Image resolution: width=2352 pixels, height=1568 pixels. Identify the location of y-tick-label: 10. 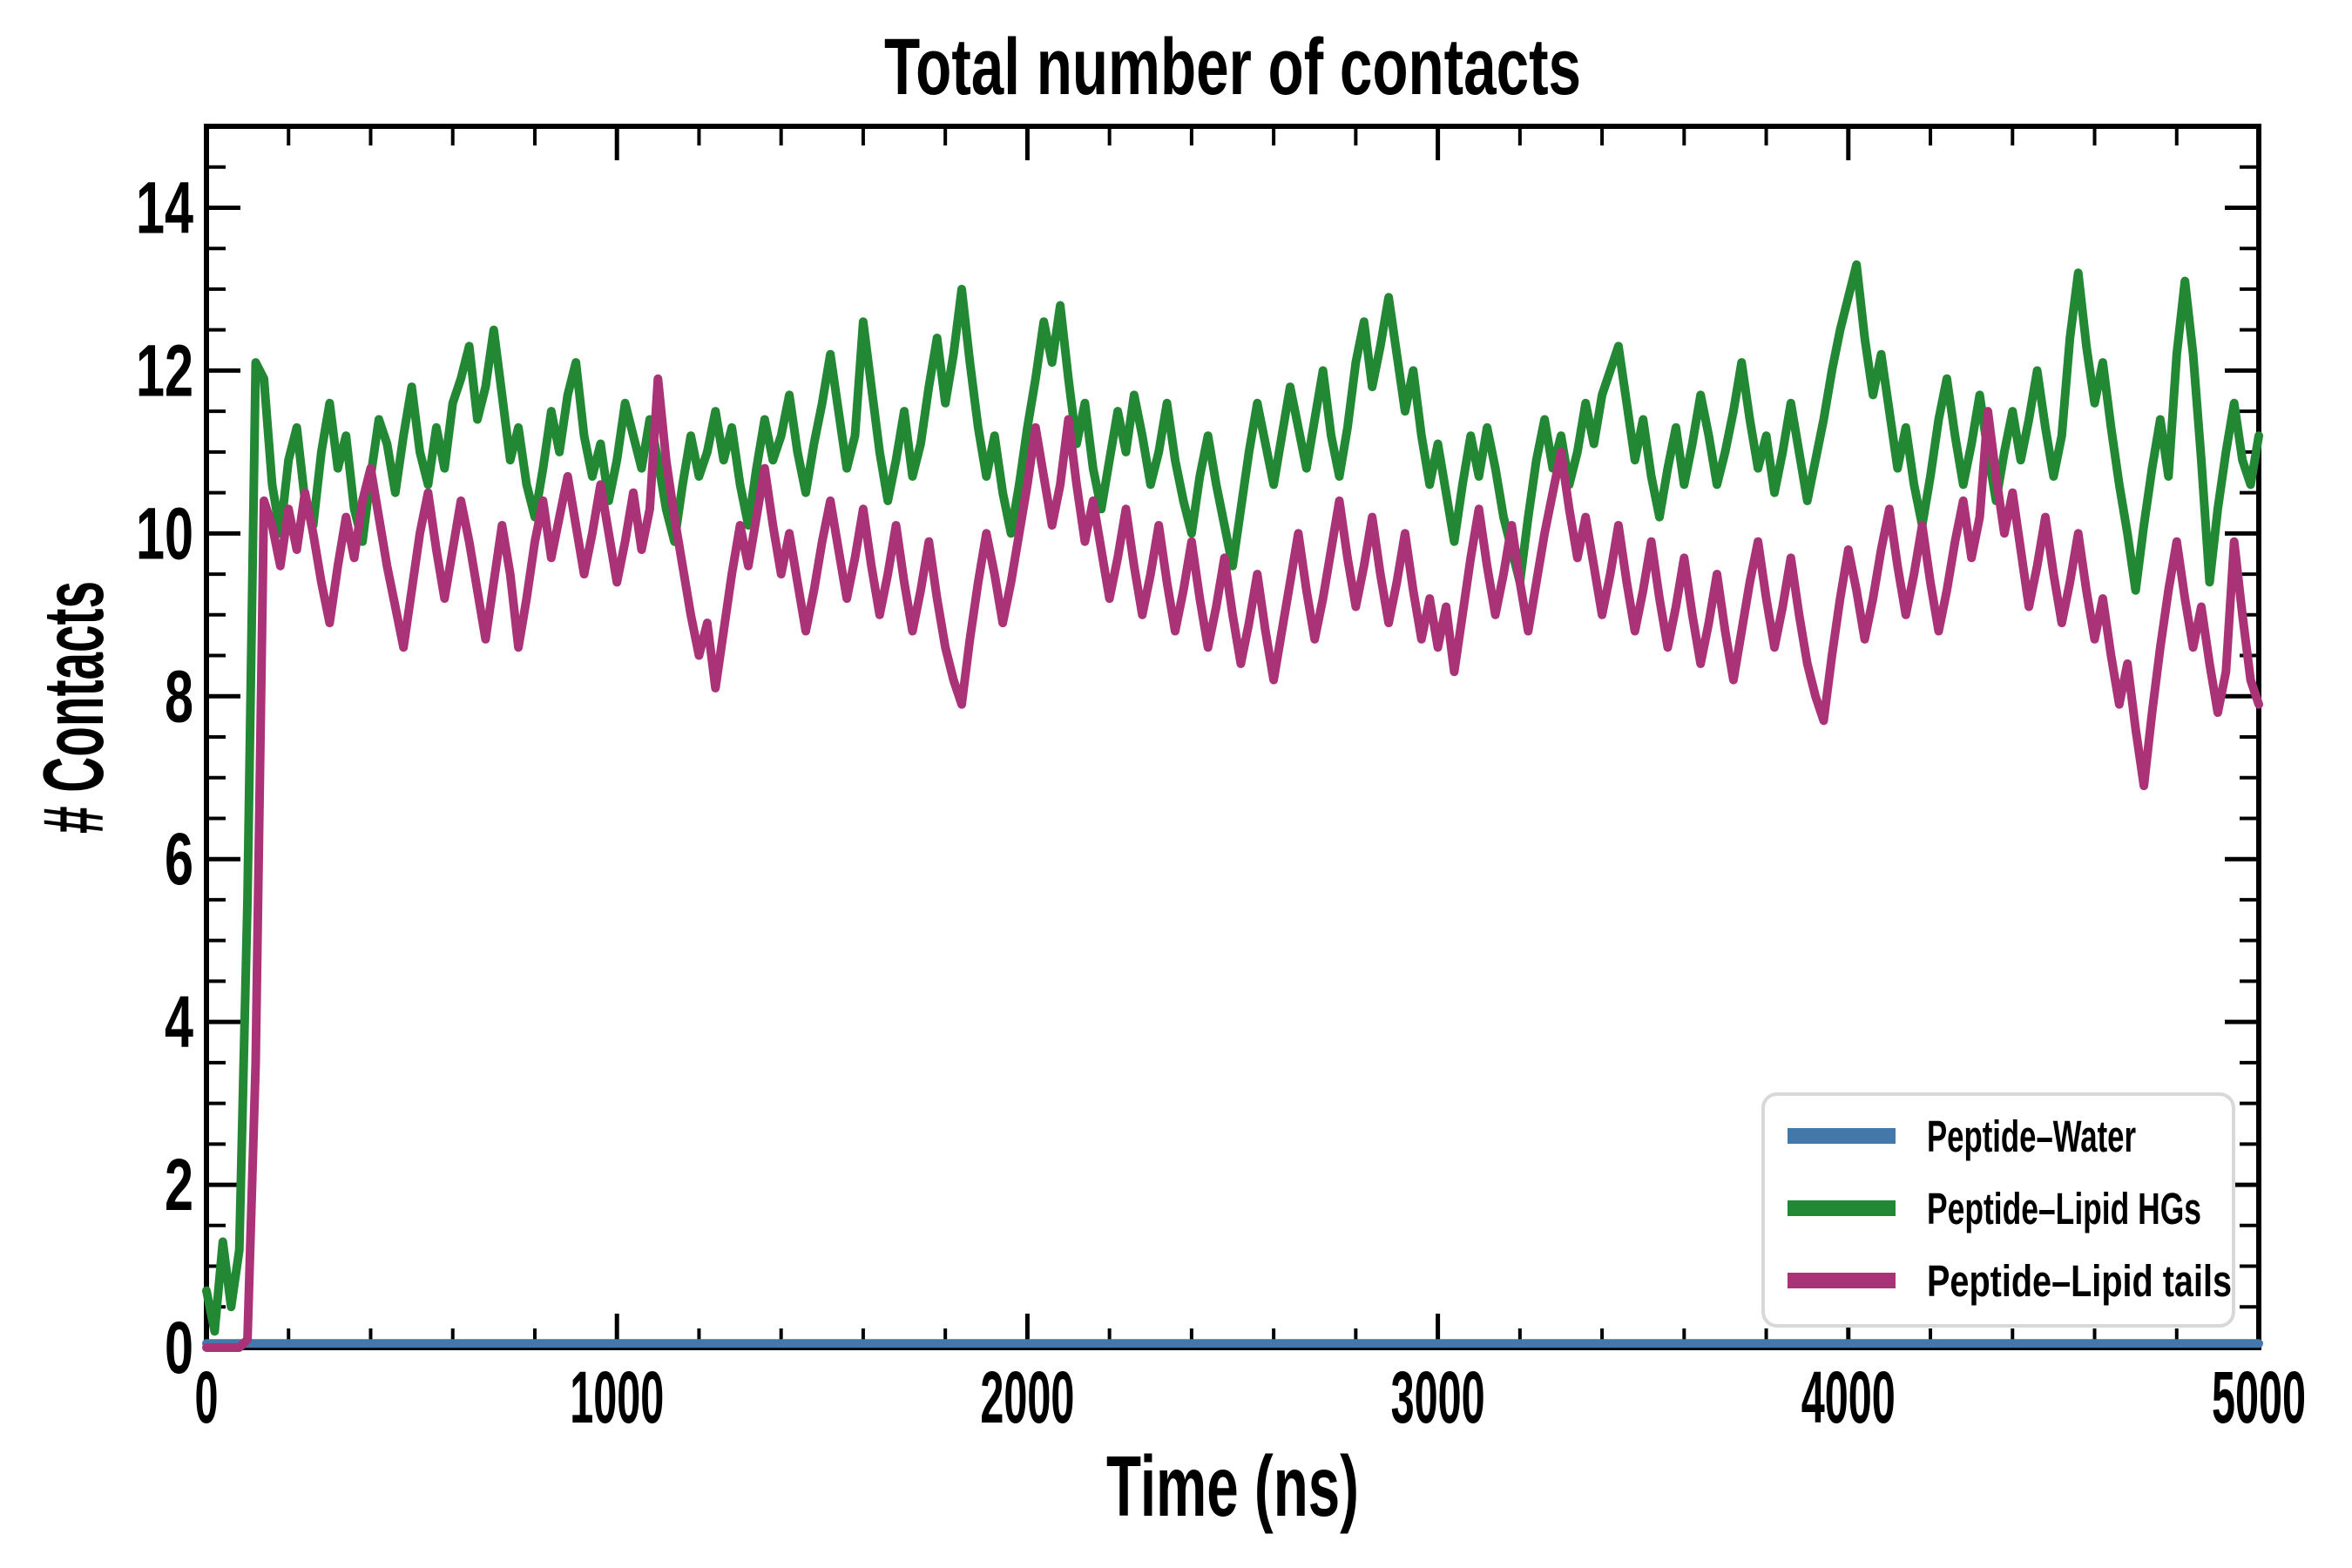
(164, 533).